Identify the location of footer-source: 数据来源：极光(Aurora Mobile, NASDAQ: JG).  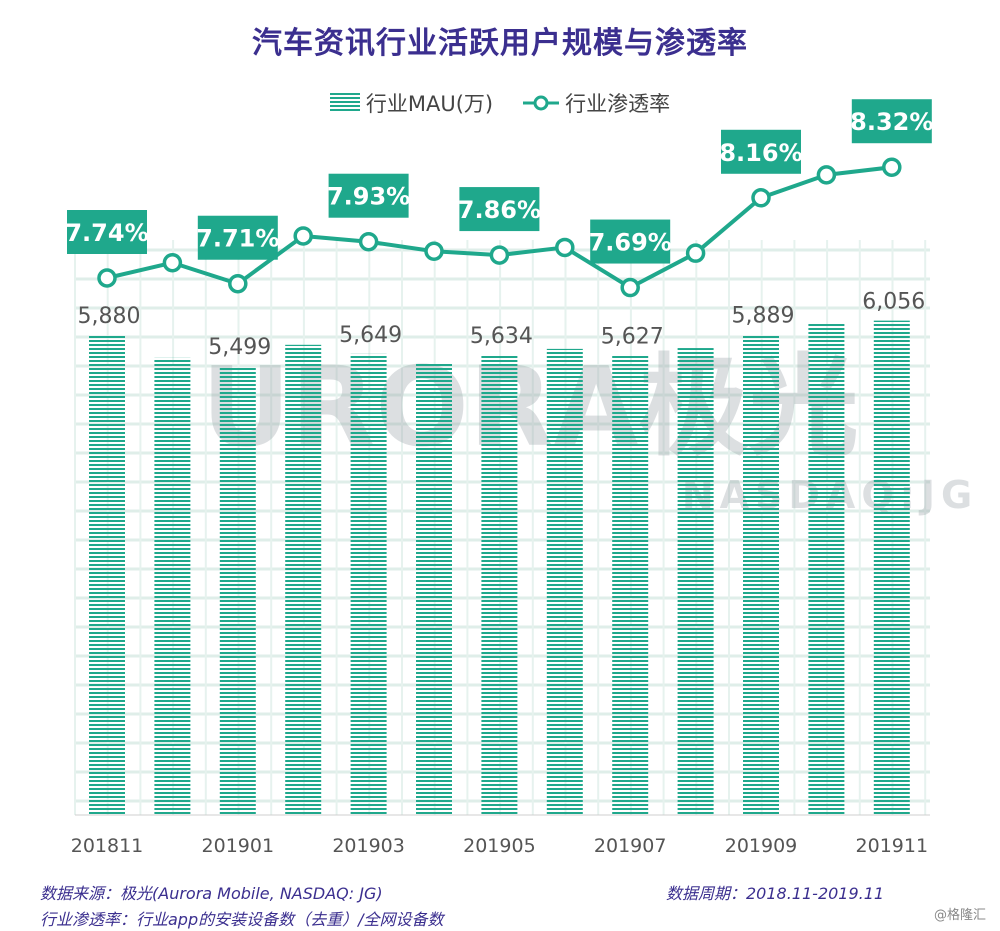
(211, 893).